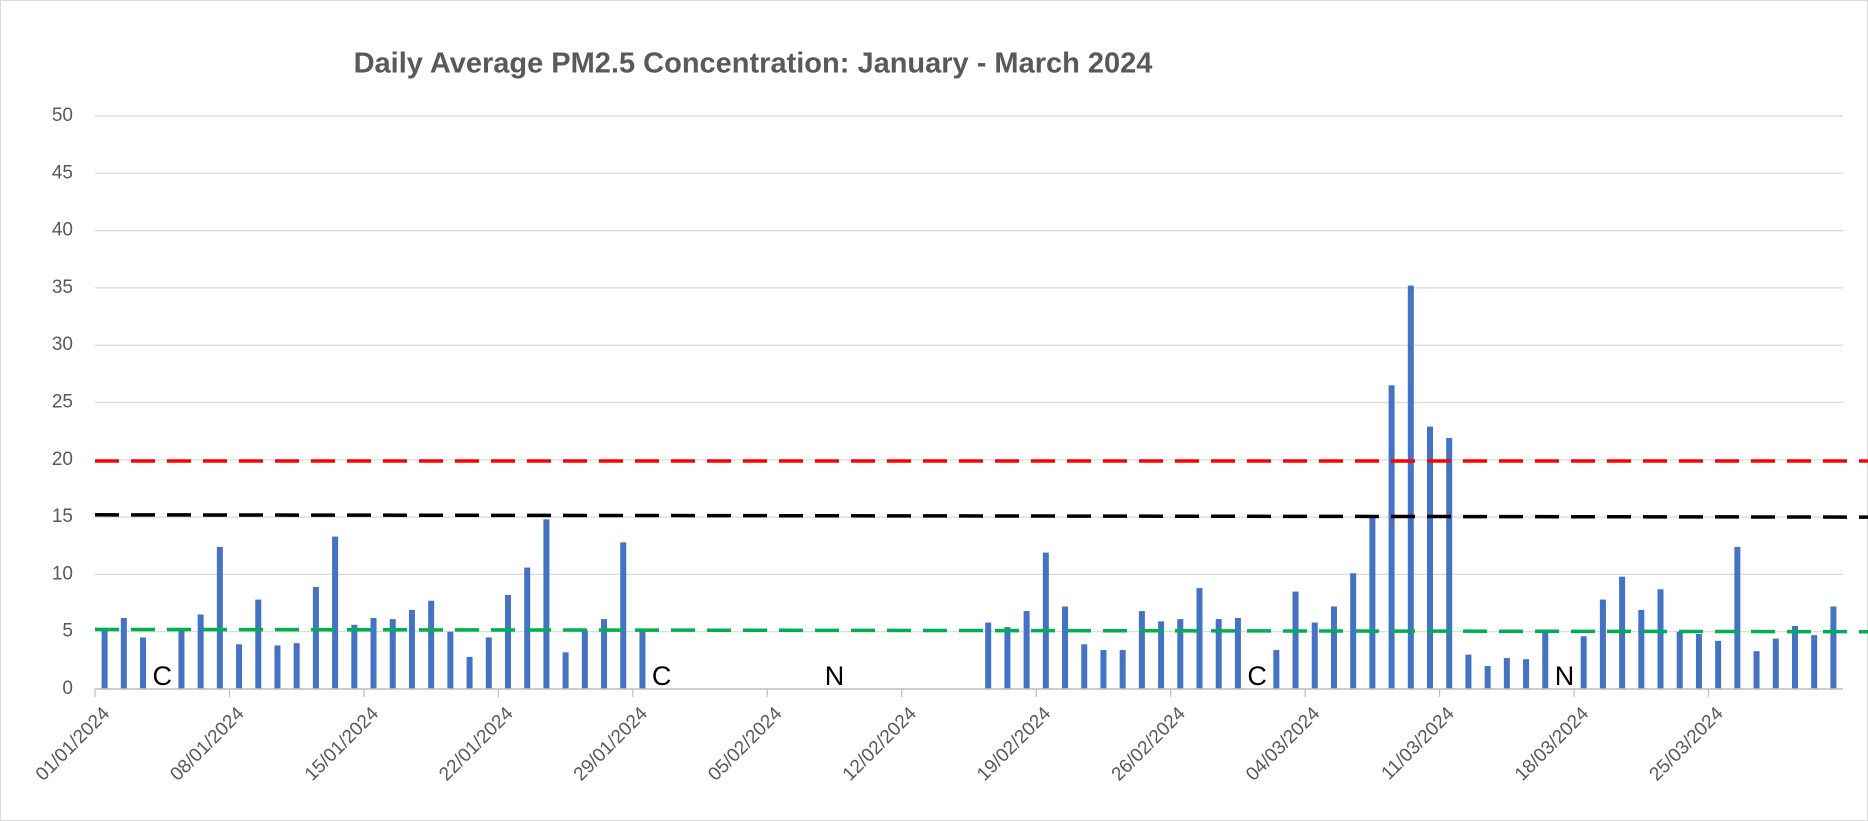  I want to click on y-tick-label: 5, so click(67, 631).